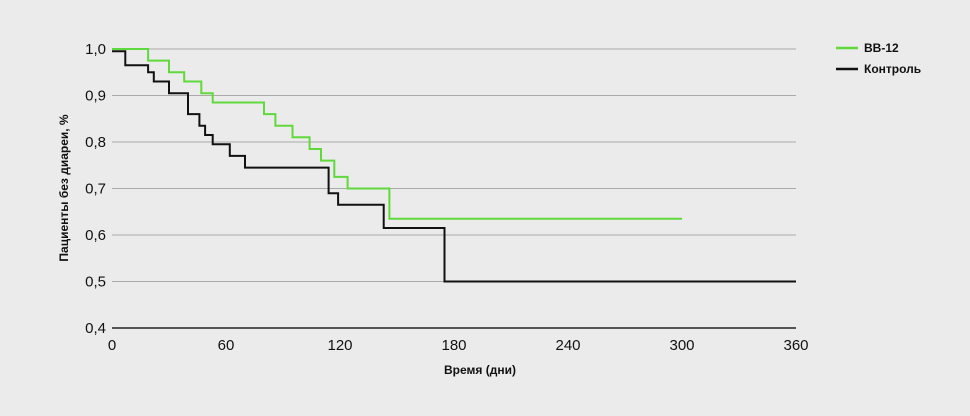 The height and width of the screenshot is (416, 970). What do you see at coordinates (681, 345) in the screenshot?
I see `x-tick-label: 300` at bounding box center [681, 345].